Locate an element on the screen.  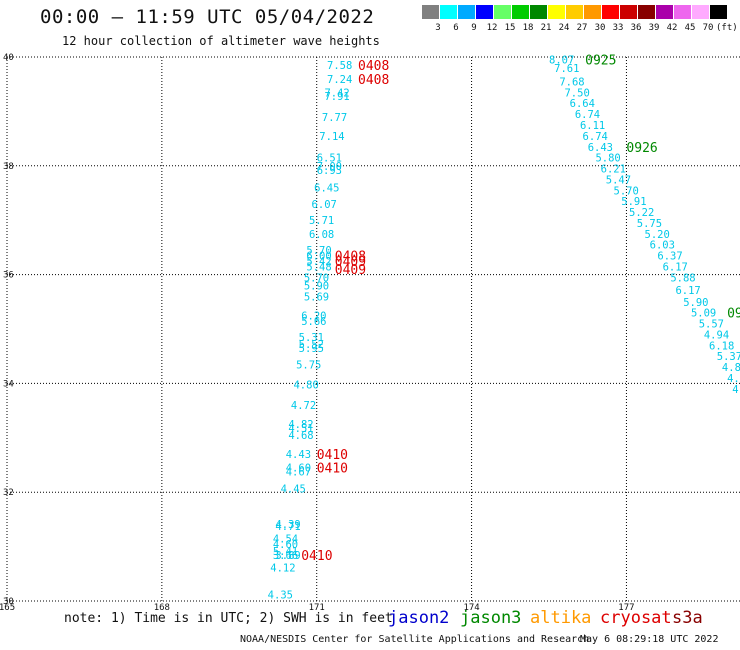
colorbar-label: 24 is located at coordinates (564, 28).